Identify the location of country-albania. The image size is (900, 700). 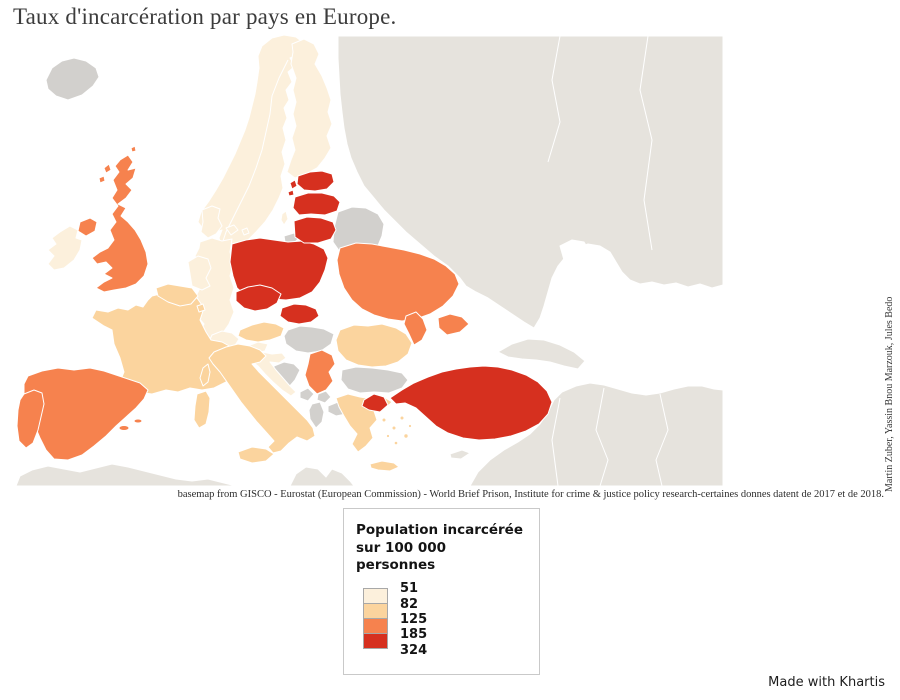
(316, 415).